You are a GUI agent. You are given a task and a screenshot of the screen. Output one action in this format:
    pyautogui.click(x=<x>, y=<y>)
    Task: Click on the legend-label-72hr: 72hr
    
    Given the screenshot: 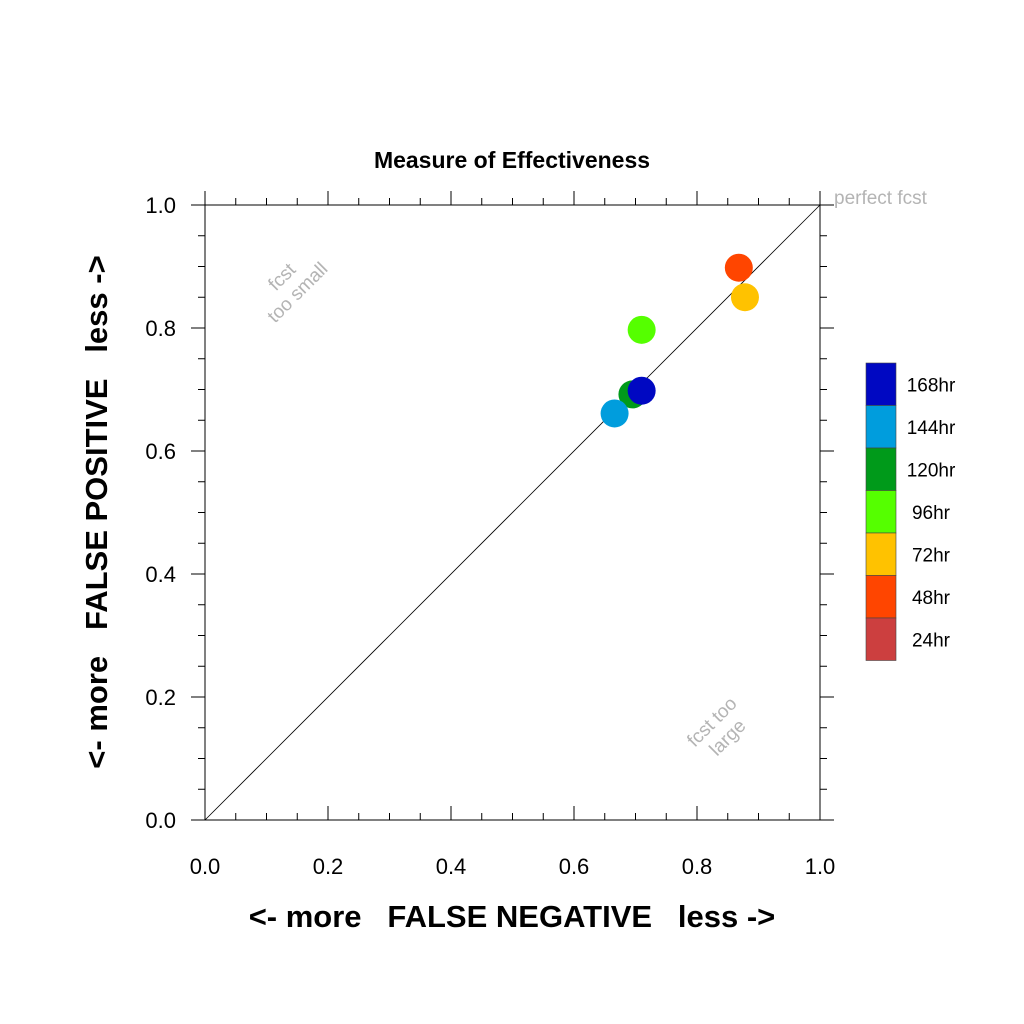 What is the action you would take?
    pyautogui.click(x=931, y=555)
    